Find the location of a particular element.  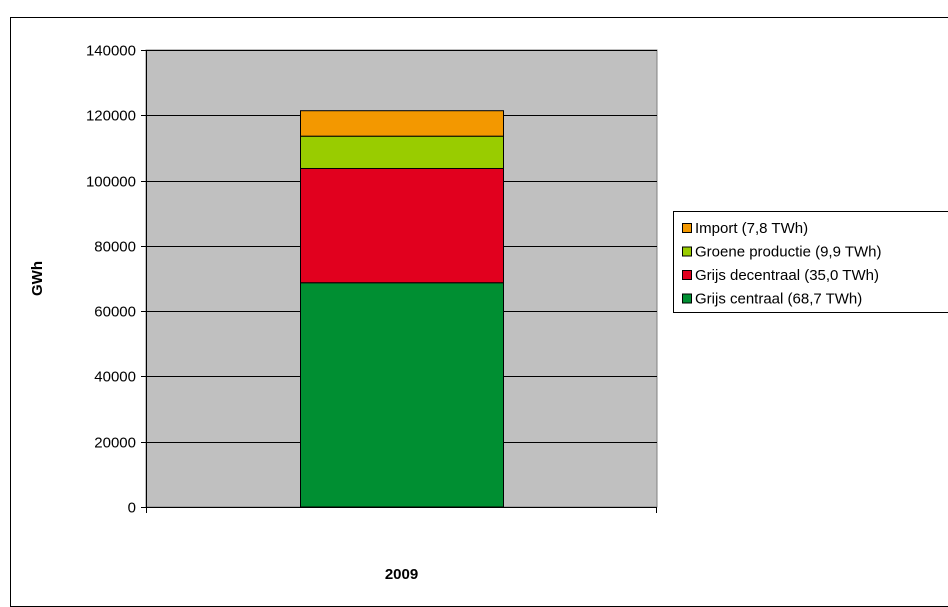

legend-label: Grijs decentraal (35,0 TWh) is located at coordinates (787, 275).